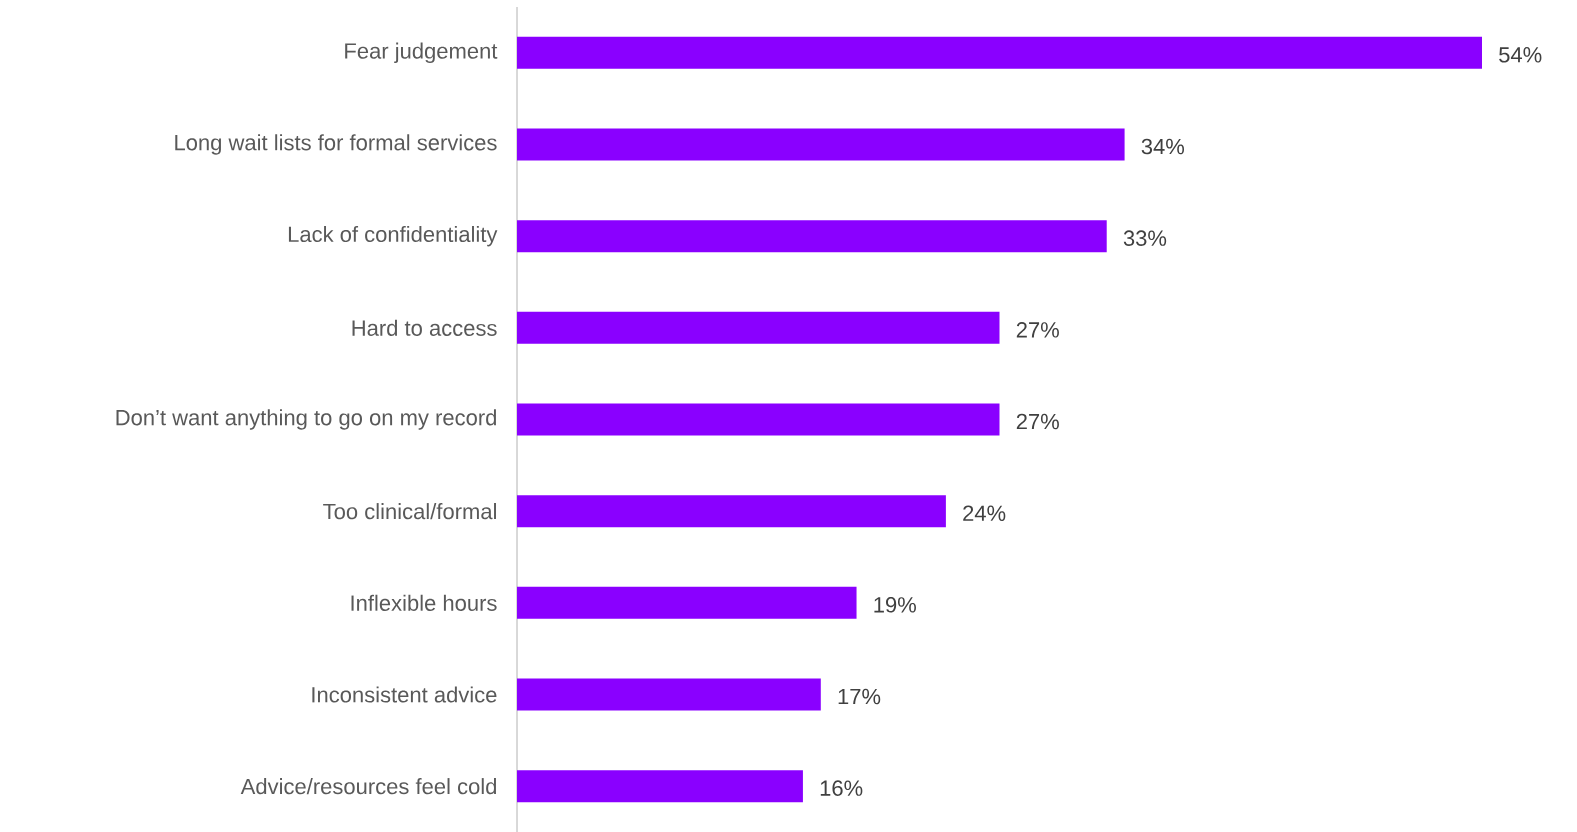 Image resolution: width=1577 pixels, height=832 pixels. Describe the element at coordinates (1145, 238) in the screenshot. I see `data-label: 33%` at that location.